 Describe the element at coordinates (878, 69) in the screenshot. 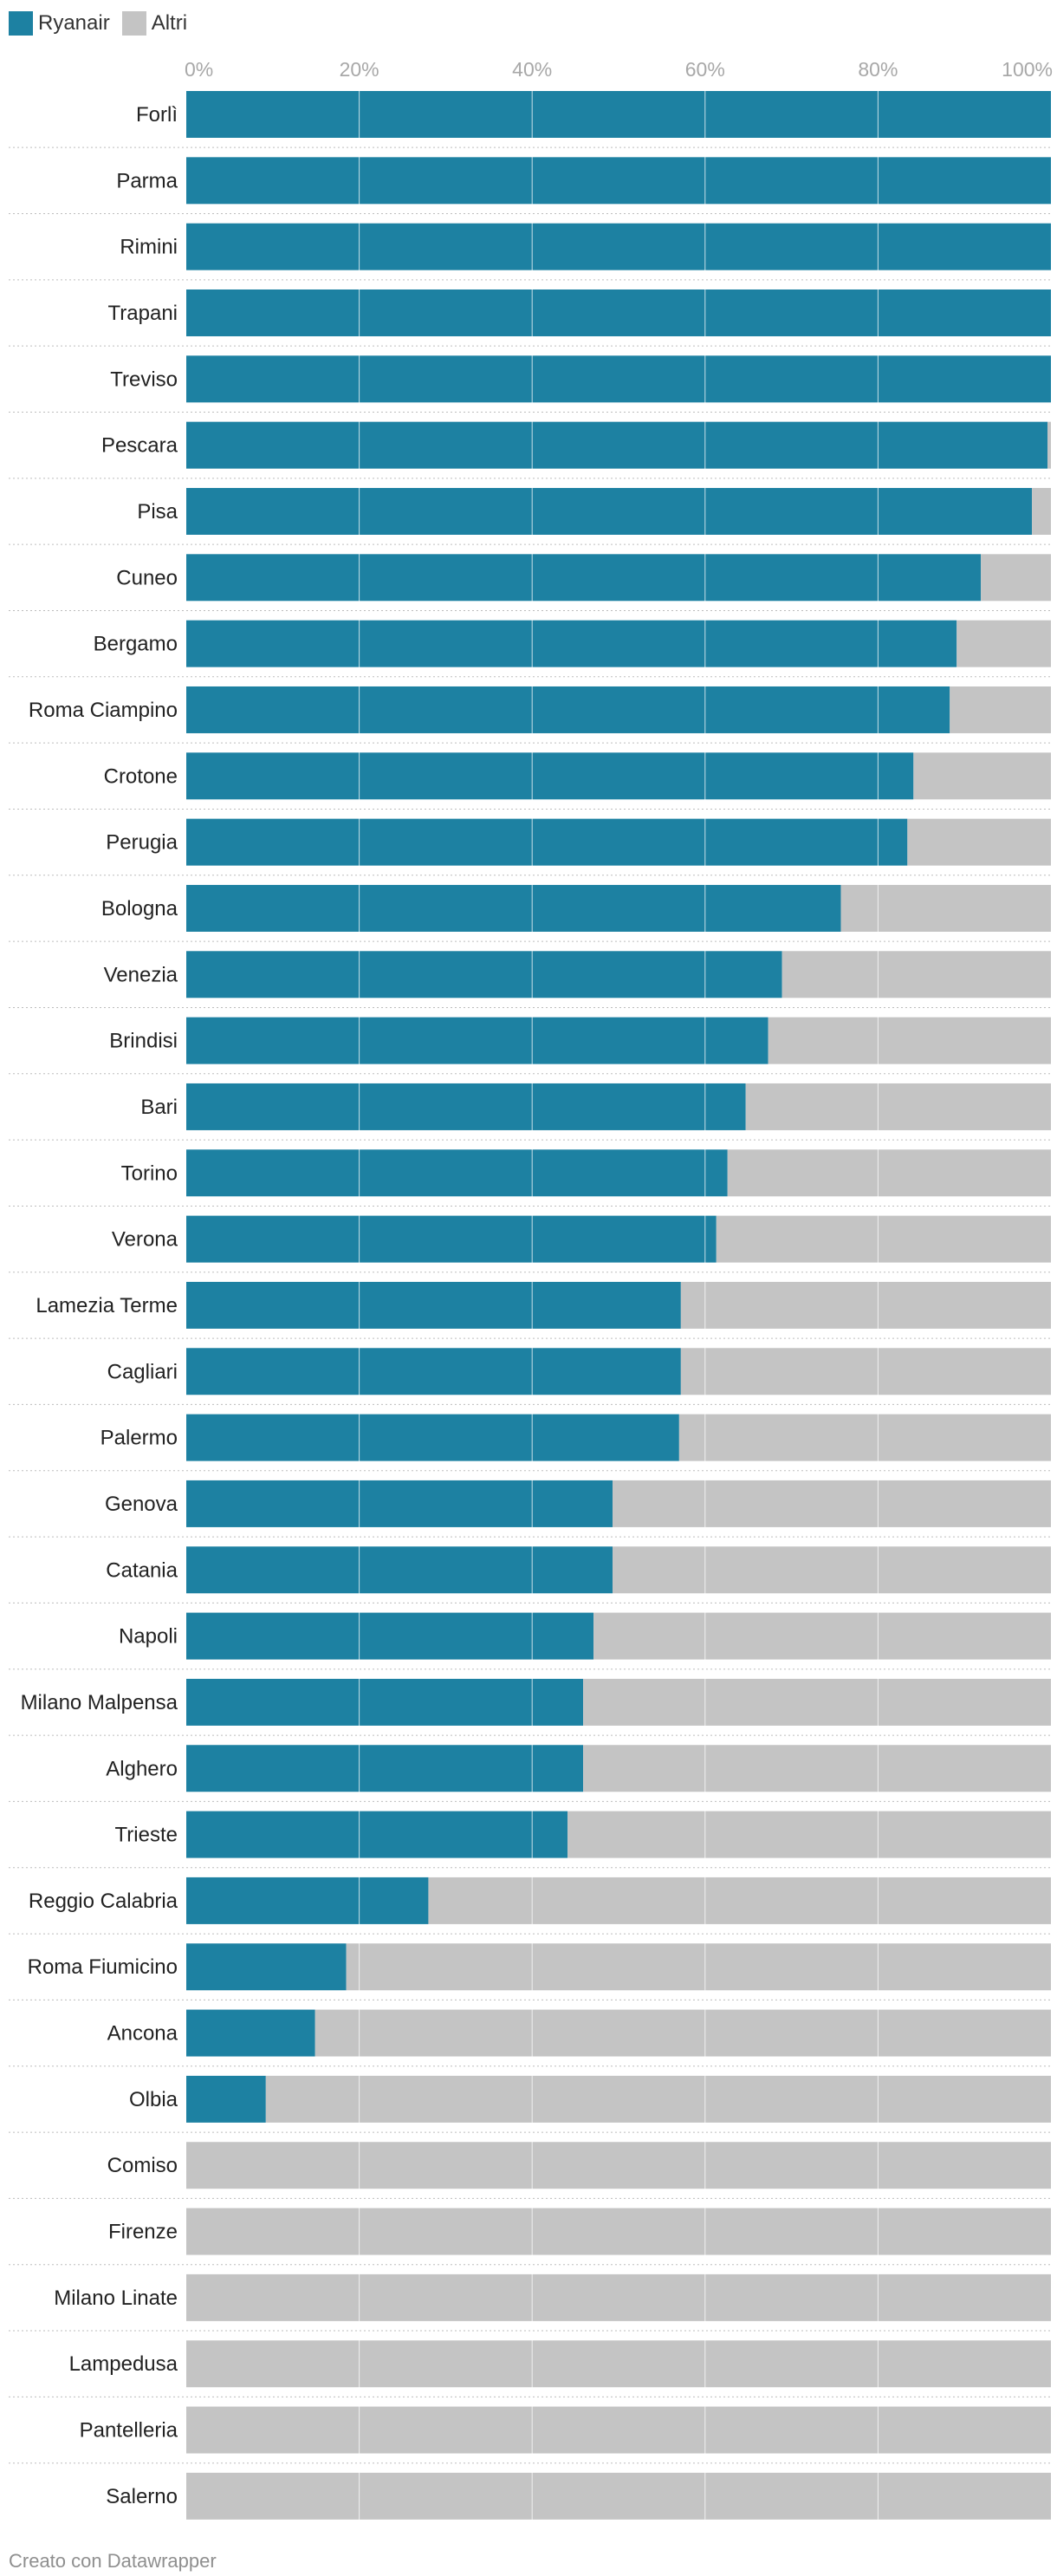

I see `x-tick-label: 80%` at that location.